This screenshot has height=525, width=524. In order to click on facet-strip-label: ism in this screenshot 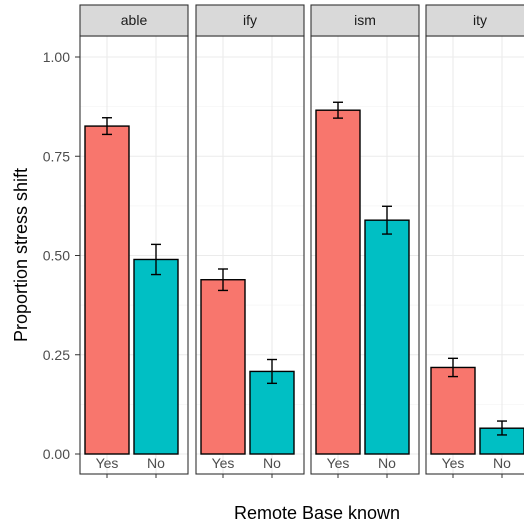, I will do `click(365, 20)`.